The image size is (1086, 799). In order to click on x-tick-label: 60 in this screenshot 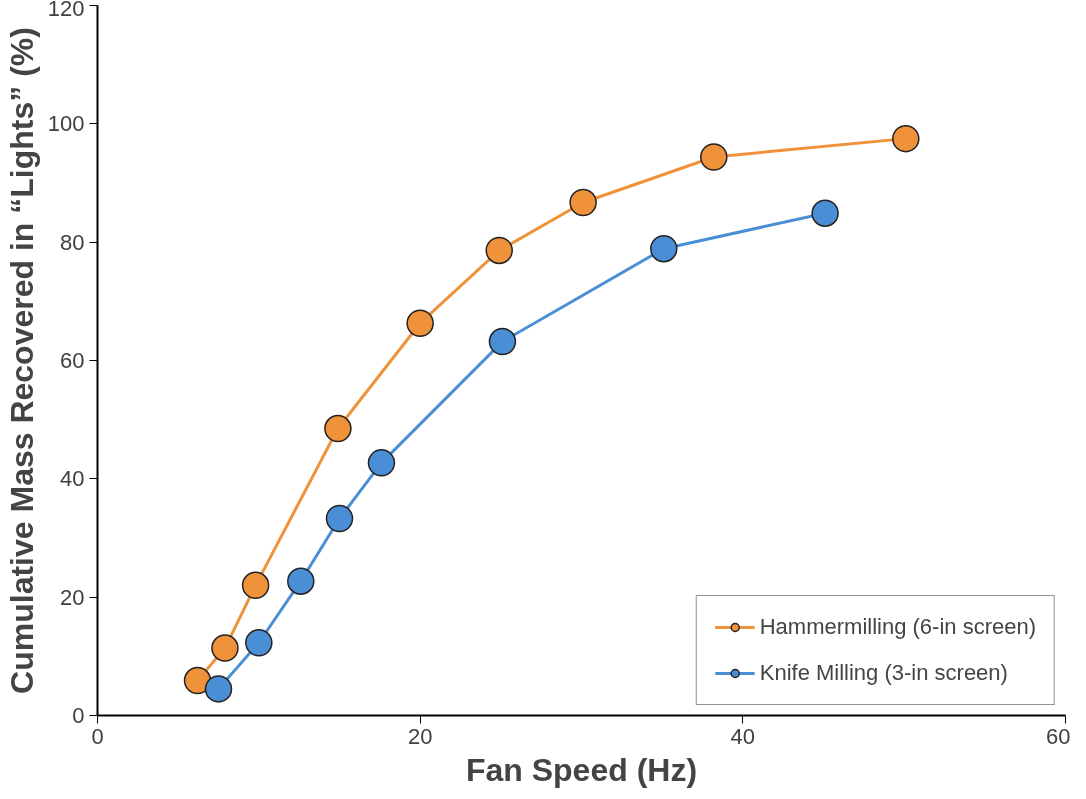, I will do `click(1058, 736)`.